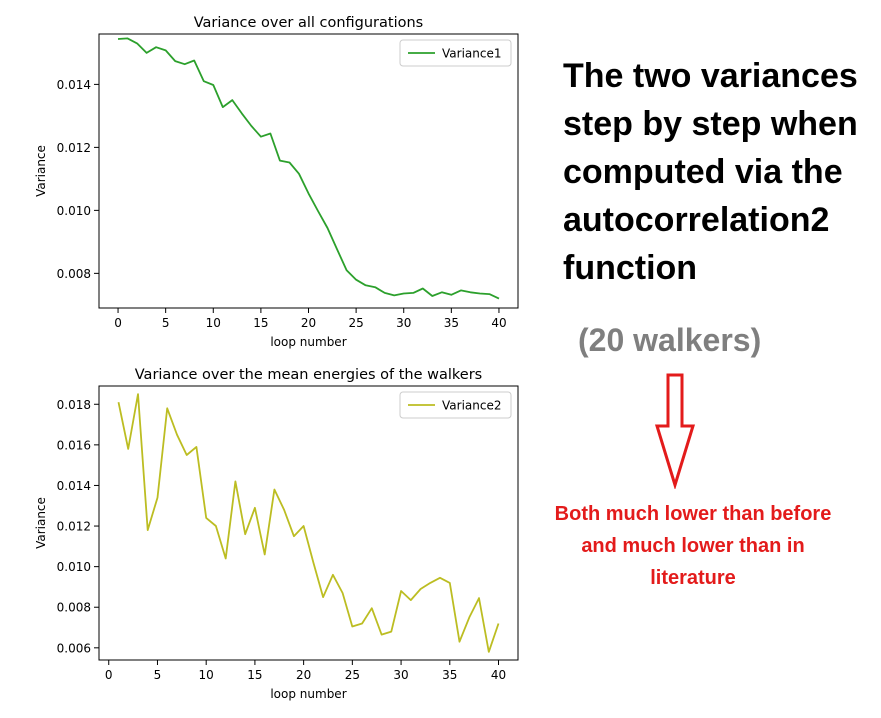 This screenshot has width=881, height=718. Describe the element at coordinates (696, 220) in the screenshot. I see `heading-line: autocorrelation2` at that location.